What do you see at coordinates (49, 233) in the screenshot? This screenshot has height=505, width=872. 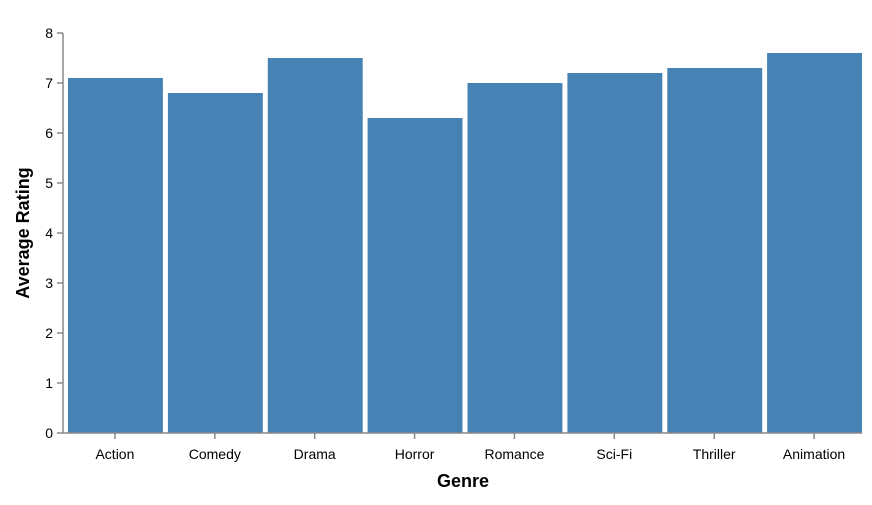 I see `y-tick-label: 4` at bounding box center [49, 233].